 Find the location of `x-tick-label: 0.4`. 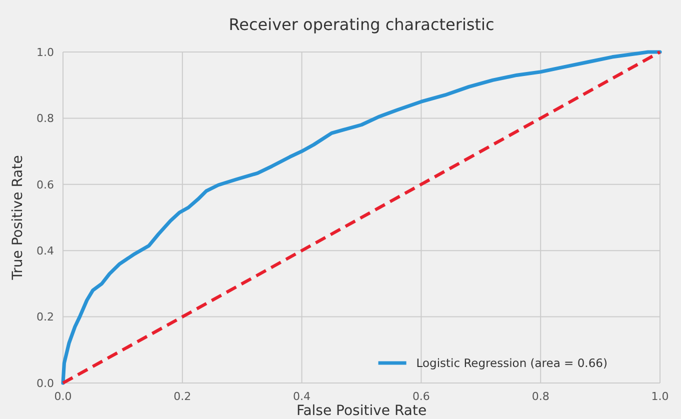

x-tick-label: 0.4 is located at coordinates (302, 396).